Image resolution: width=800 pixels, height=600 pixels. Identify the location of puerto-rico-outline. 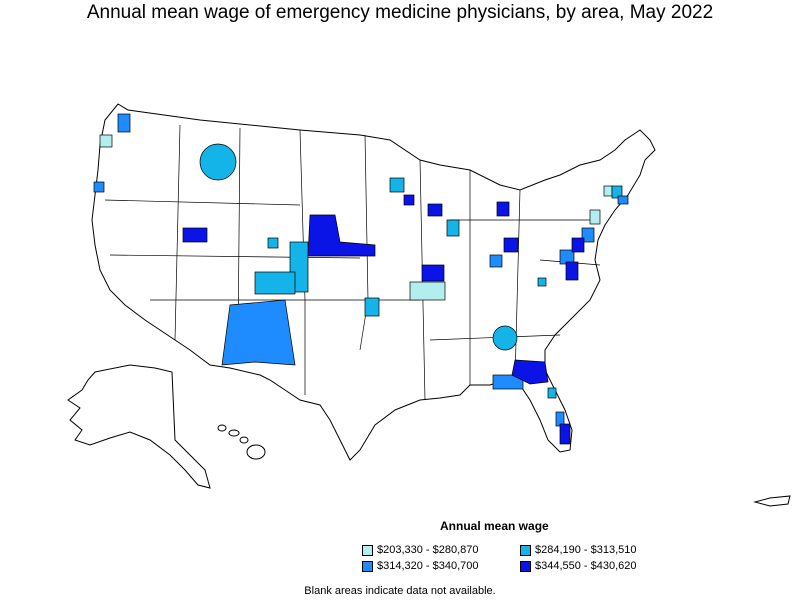
(772, 501).